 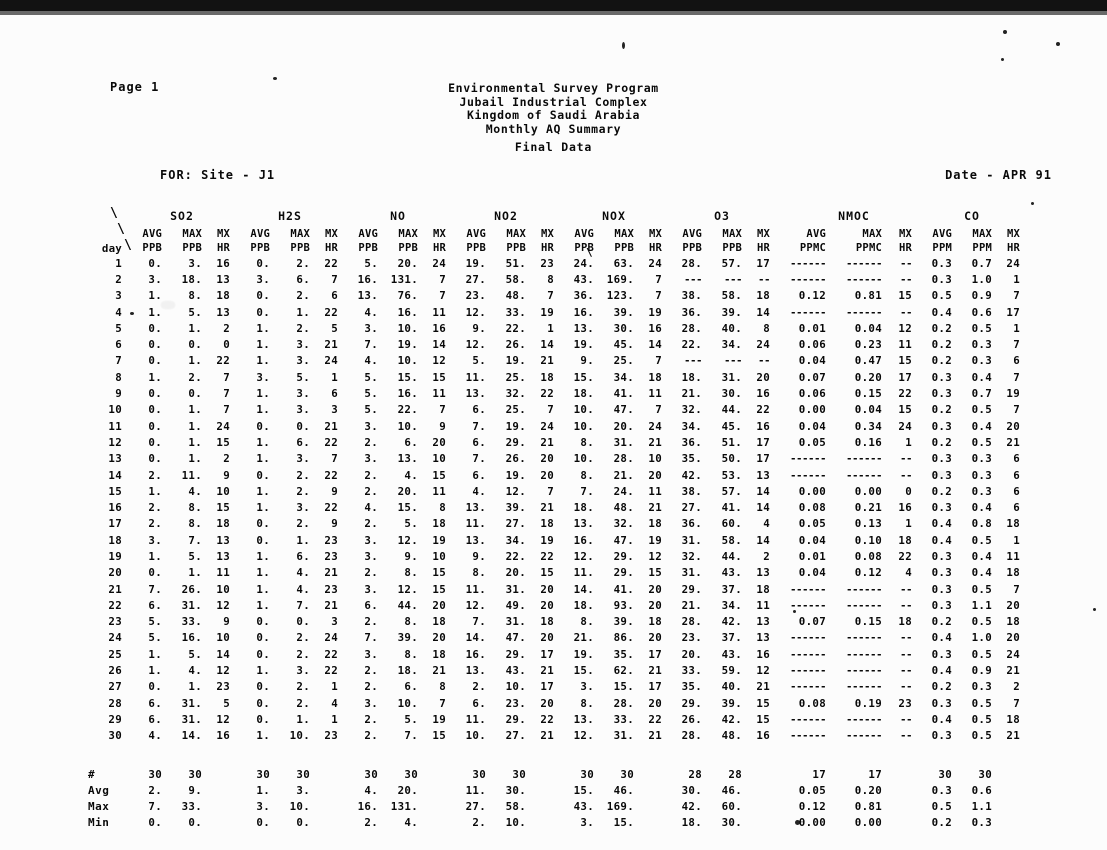 What do you see at coordinates (411, 823) in the screenshot?
I see `summary-no-max: 4.` at bounding box center [411, 823].